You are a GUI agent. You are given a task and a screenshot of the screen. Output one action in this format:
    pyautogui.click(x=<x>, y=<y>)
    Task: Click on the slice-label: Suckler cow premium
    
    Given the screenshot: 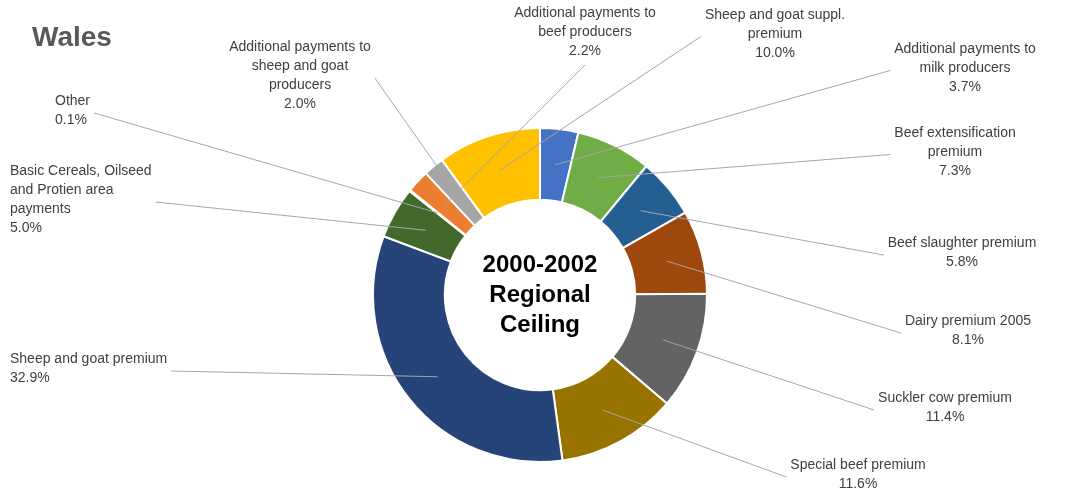 What is the action you would take?
    pyautogui.click(x=945, y=396)
    